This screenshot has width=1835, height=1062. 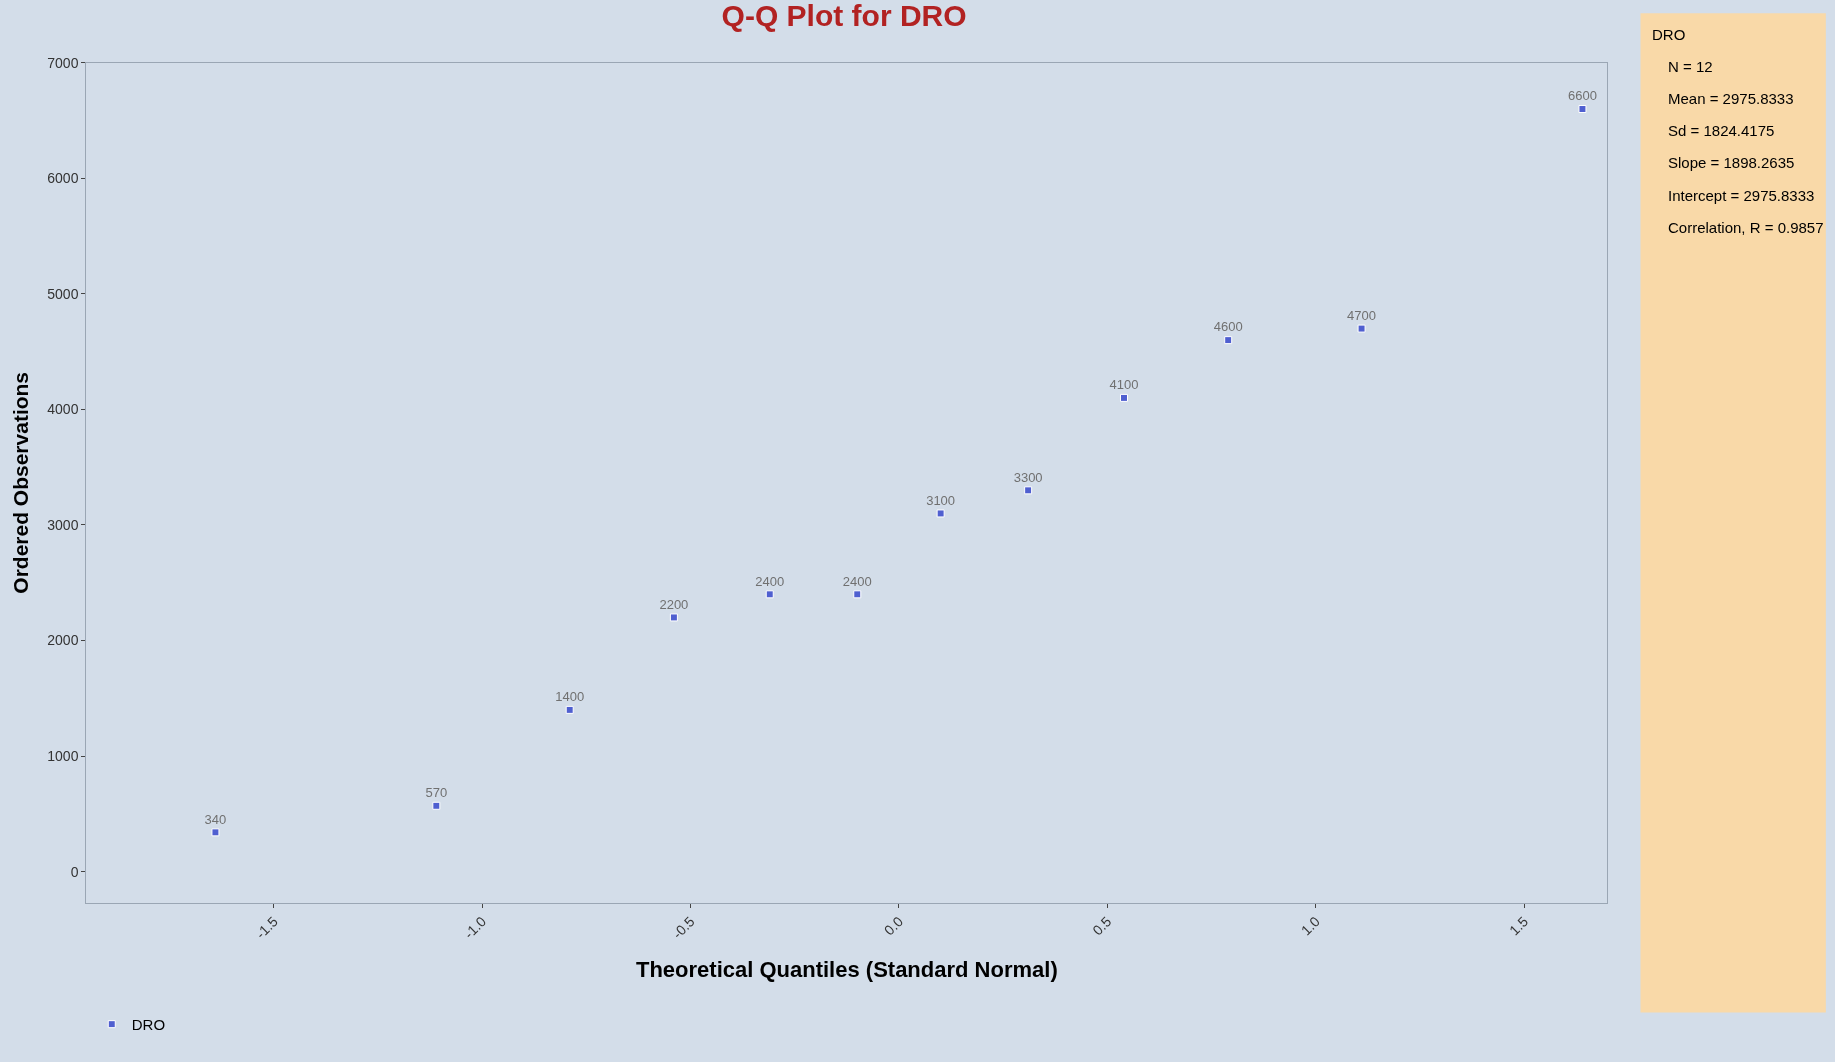 I want to click on y-axis-title: Ordered Observations, so click(x=21, y=482).